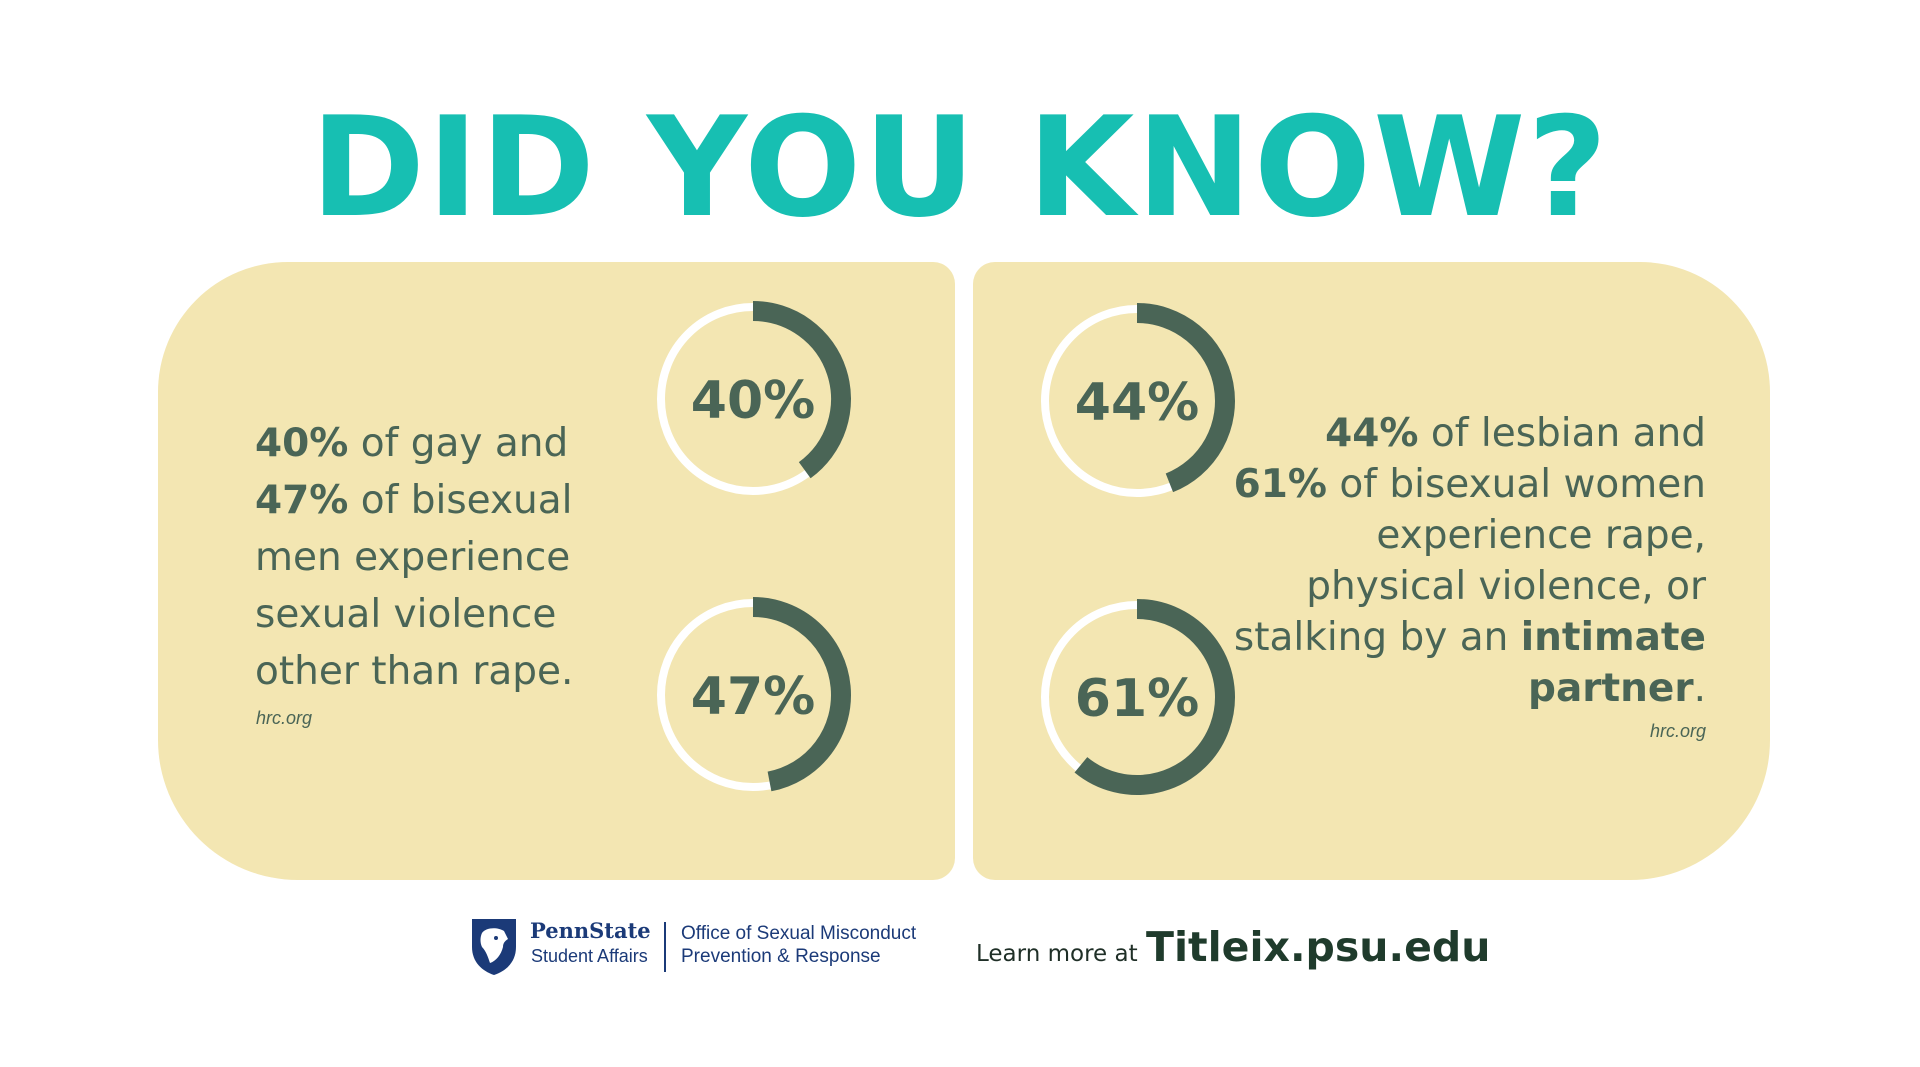 Image resolution: width=1920 pixels, height=1067 pixels. Describe the element at coordinates (1699, 688) in the screenshot. I see `statement-end: .` at that location.